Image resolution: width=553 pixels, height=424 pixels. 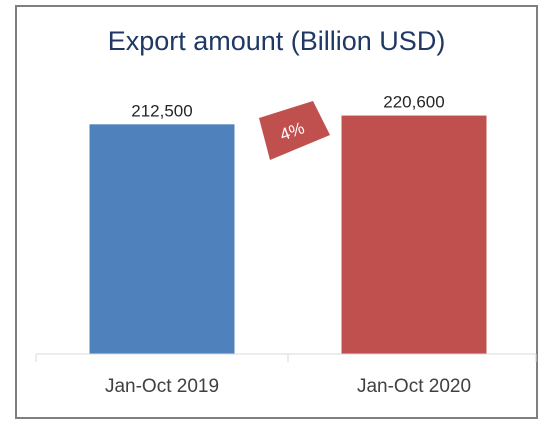 I want to click on growth-badge-shape, so click(x=294, y=130).